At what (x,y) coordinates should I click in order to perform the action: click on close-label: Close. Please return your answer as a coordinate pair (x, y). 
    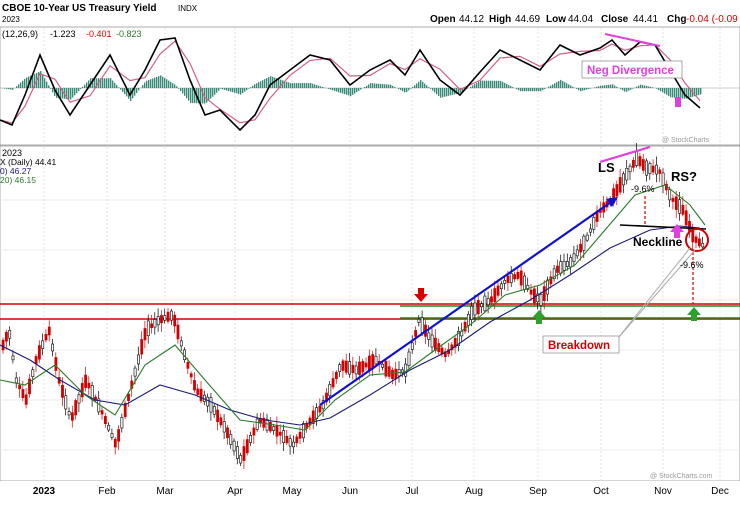
    Looking at the image, I should click on (615, 19).